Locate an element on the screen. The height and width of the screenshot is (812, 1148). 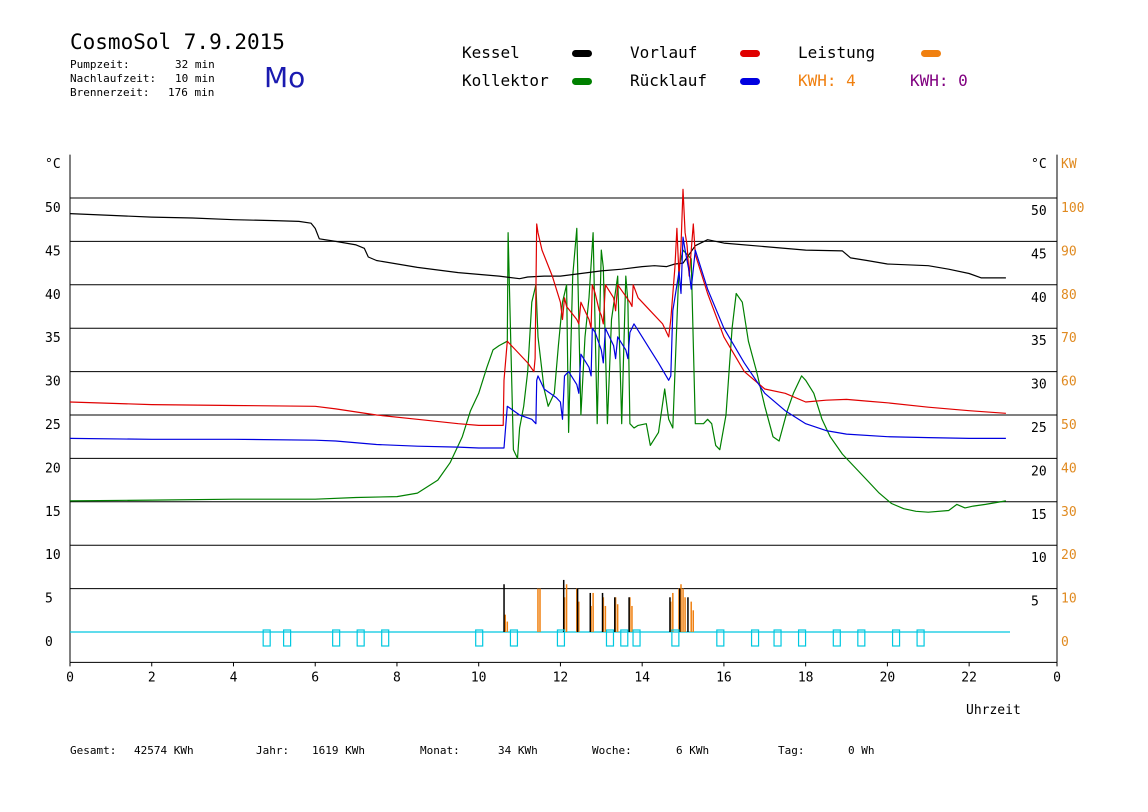
y-tick-kw: 10 is located at coordinates (1069, 599).